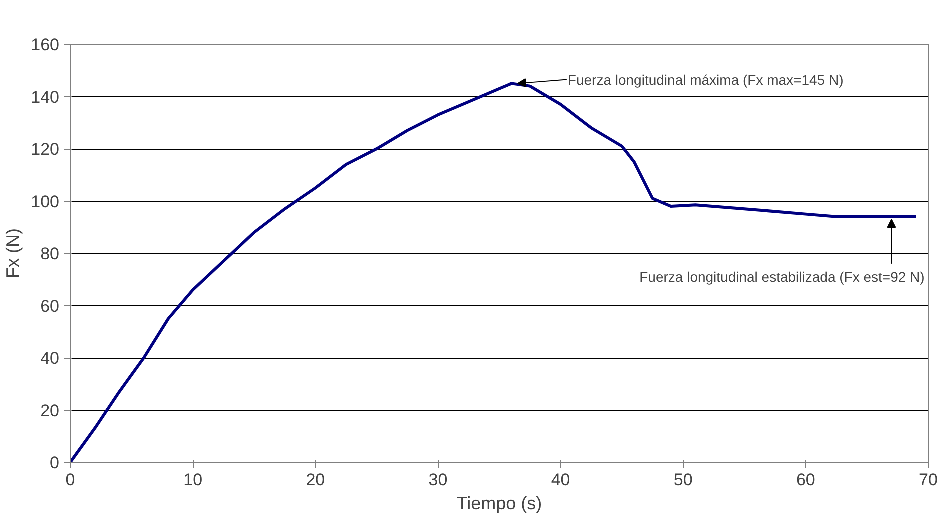  What do you see at coordinates (316, 480) in the screenshot?
I see `x-tick-label: 20` at bounding box center [316, 480].